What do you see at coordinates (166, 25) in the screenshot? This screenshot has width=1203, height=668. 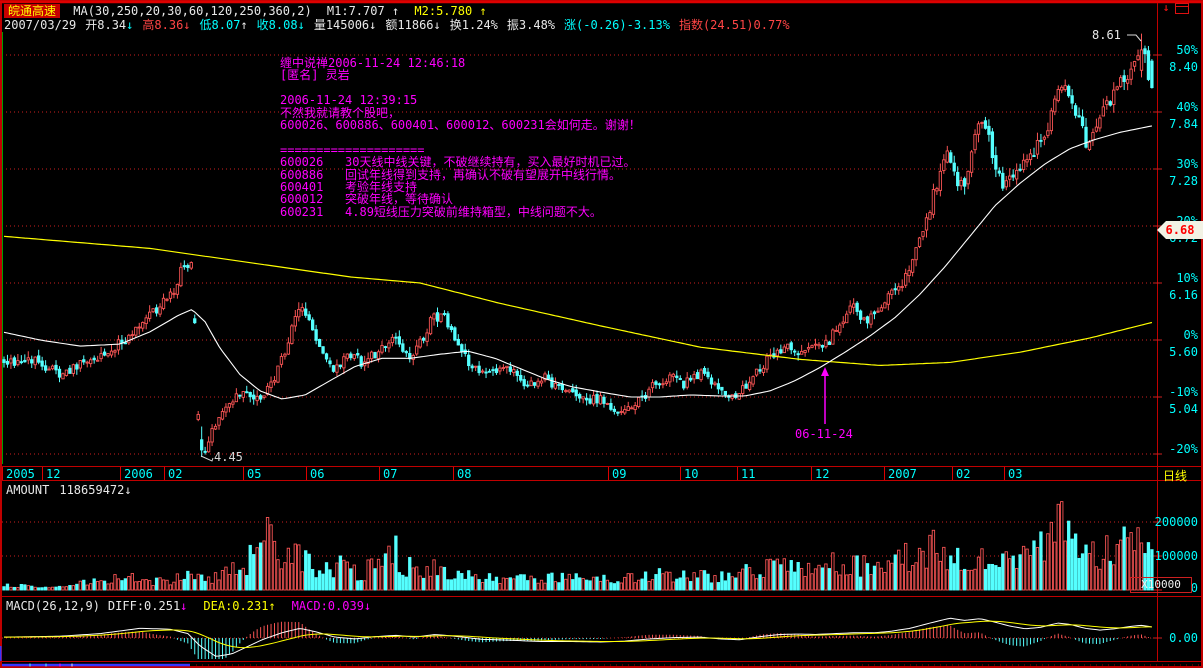 I see `quote-field: 高8.36↓` at bounding box center [166, 25].